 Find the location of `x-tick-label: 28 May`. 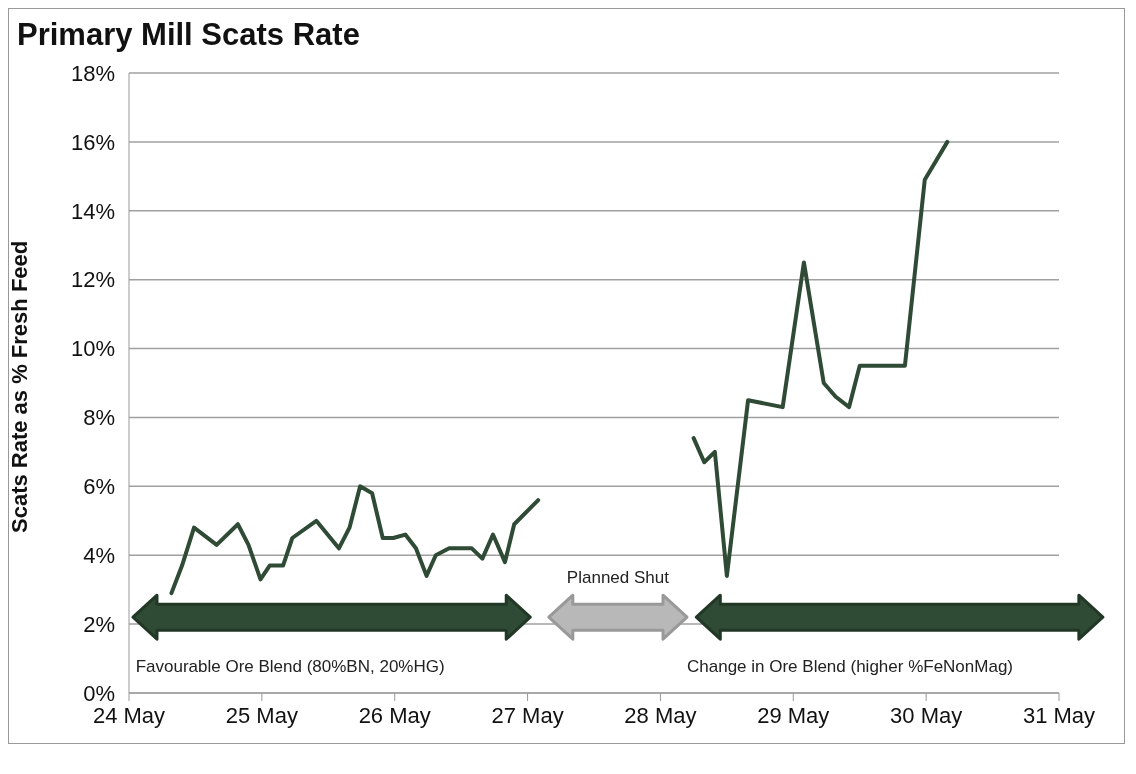

x-tick-label: 28 May is located at coordinates (660, 715).